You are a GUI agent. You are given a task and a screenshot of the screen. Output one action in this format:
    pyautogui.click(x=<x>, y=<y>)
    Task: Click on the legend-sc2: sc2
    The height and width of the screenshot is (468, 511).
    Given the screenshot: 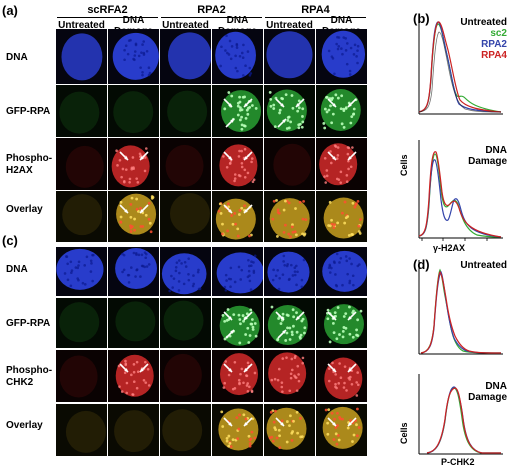 What is the action you would take?
    pyautogui.click(x=498, y=33)
    